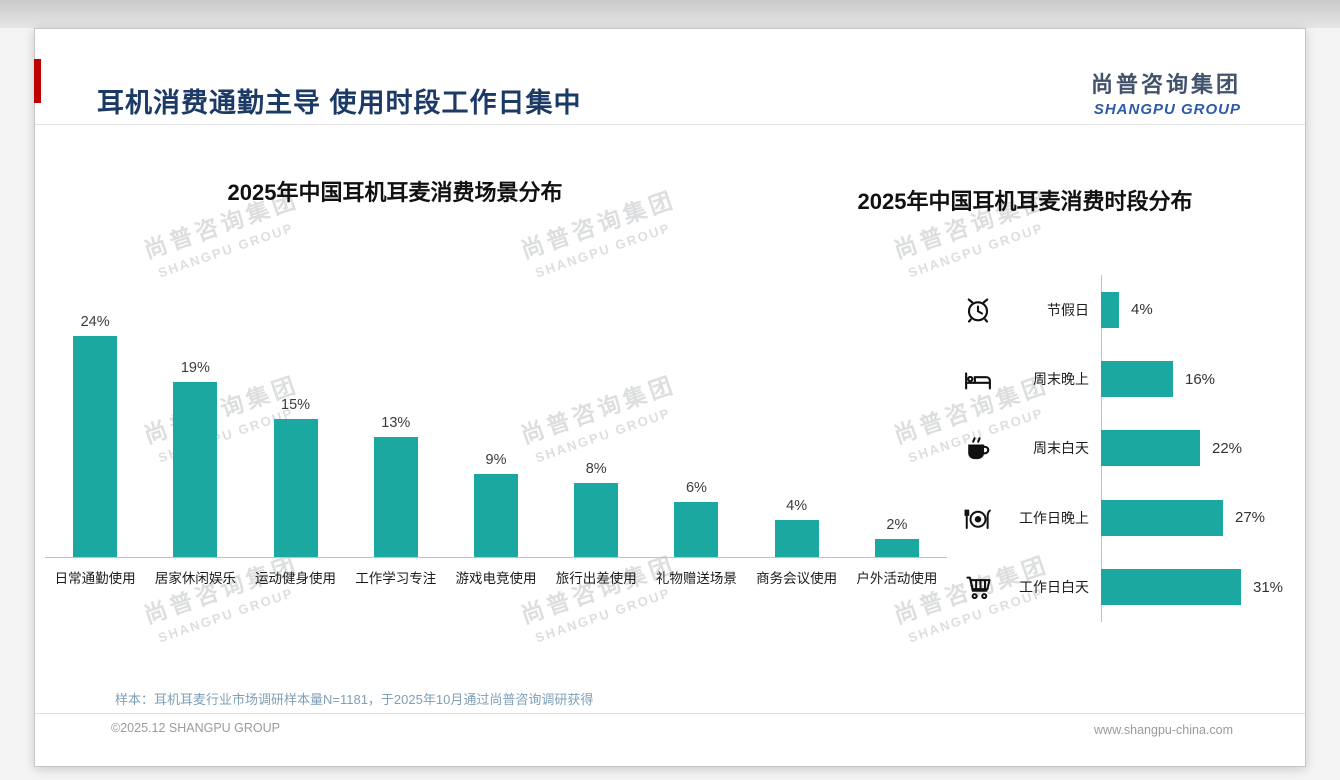 This screenshot has width=1340, height=780. What do you see at coordinates (1054, 587) in the screenshot?
I see `category-label: 工作日白天` at bounding box center [1054, 587].